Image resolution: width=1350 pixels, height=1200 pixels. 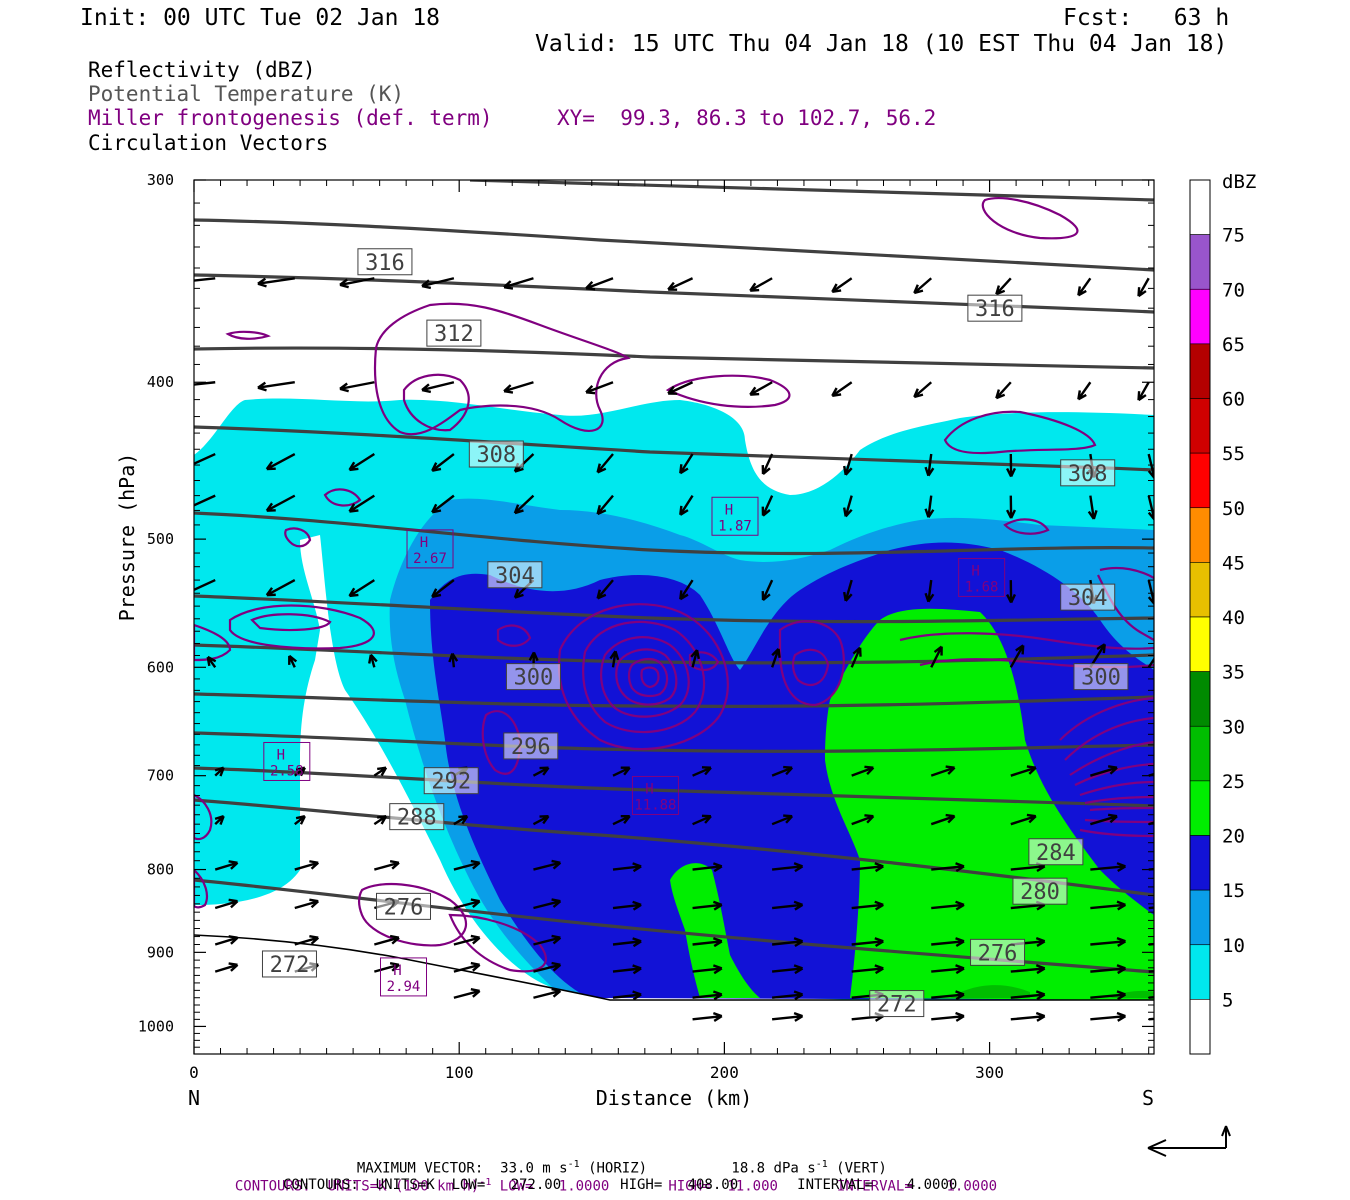 I want to click on y-tick-label: 600, so click(x=160, y=667).